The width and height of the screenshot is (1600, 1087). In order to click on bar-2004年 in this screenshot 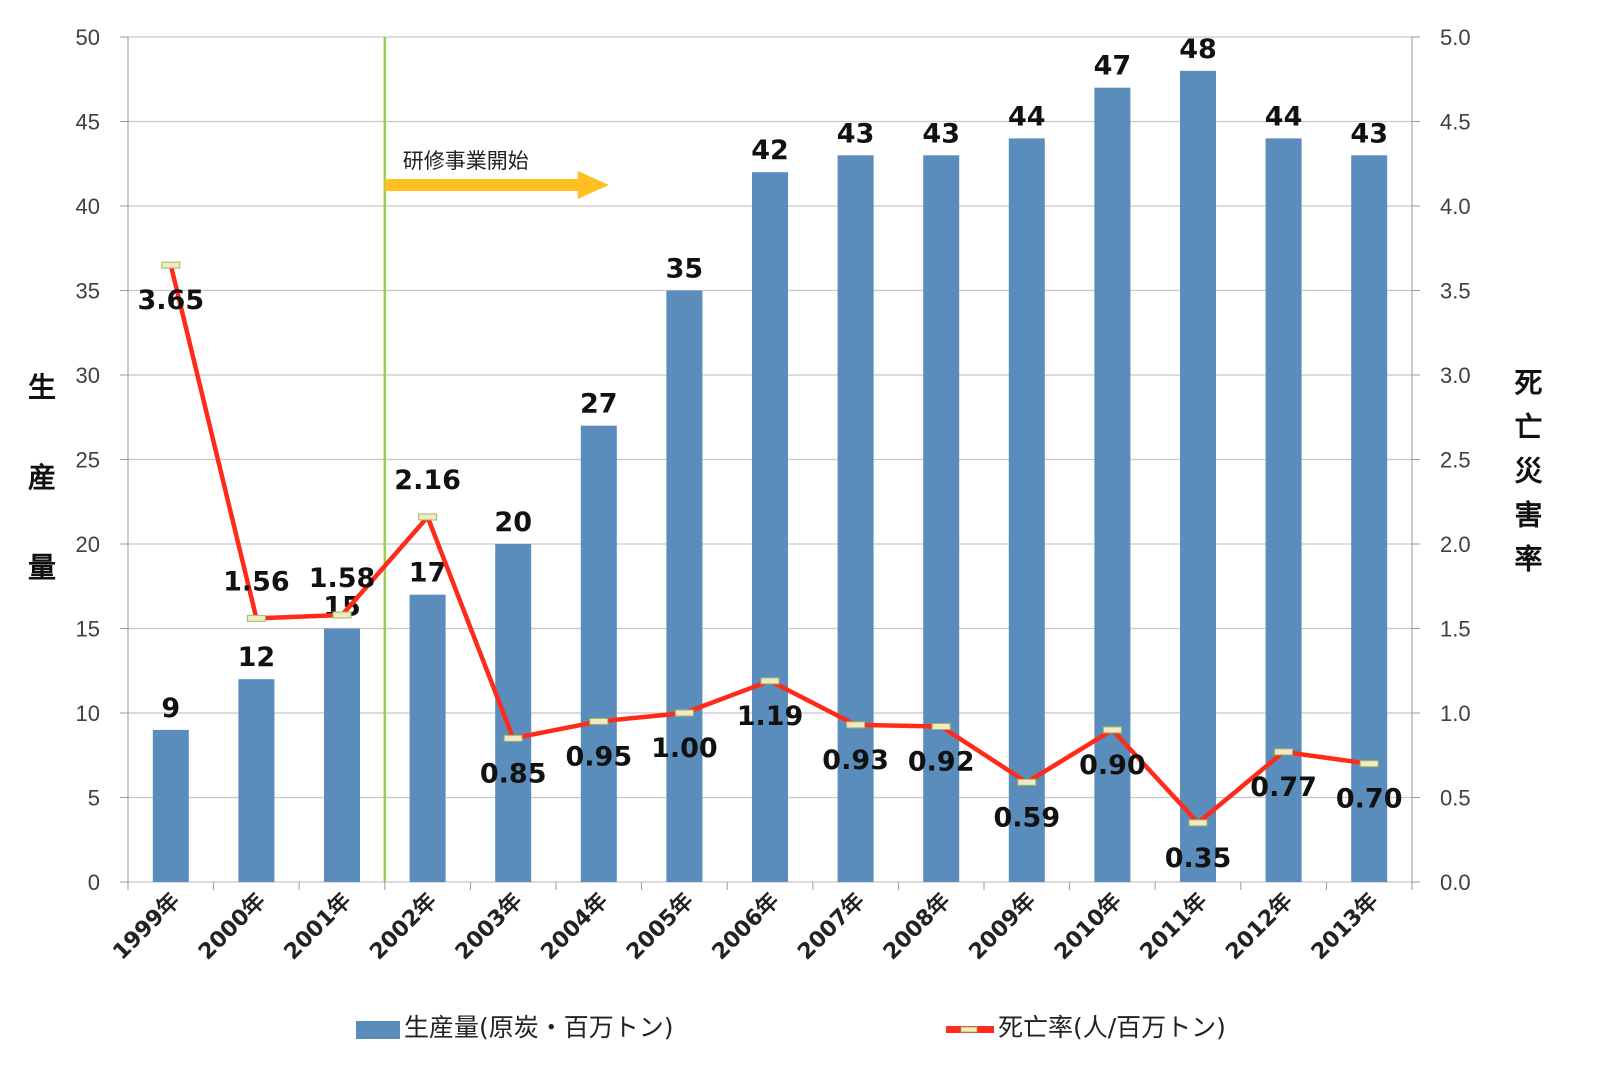, I will do `click(598, 653)`.